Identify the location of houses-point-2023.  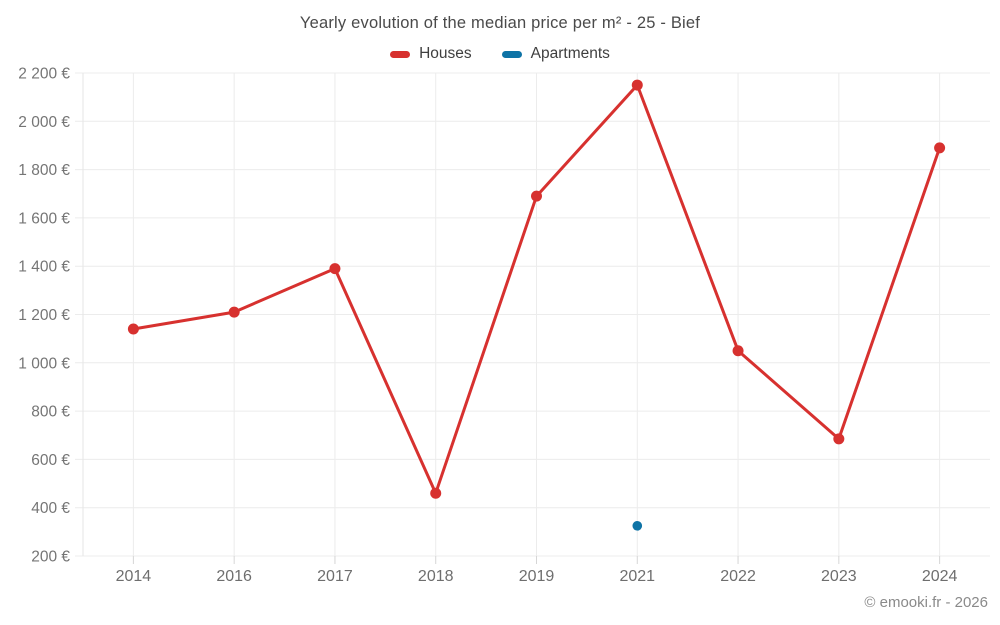
(839, 439).